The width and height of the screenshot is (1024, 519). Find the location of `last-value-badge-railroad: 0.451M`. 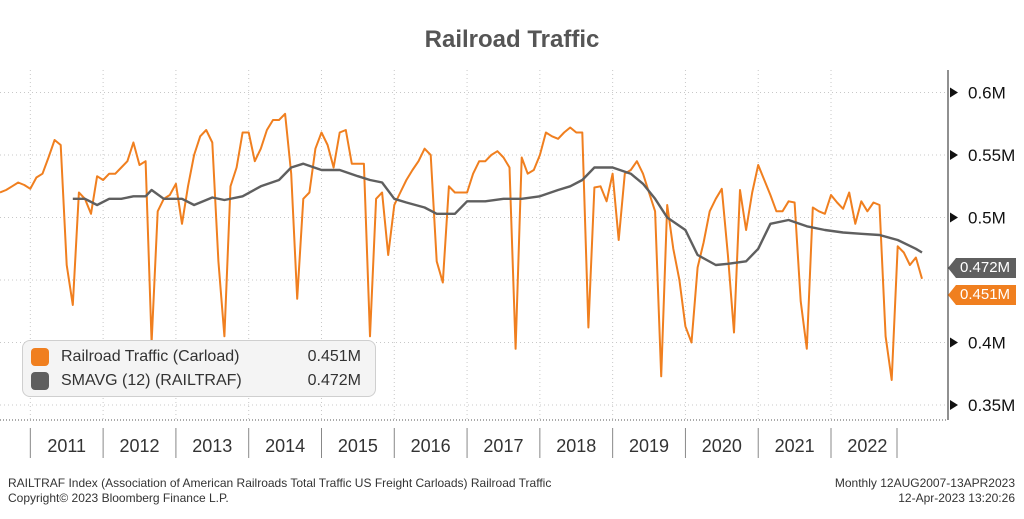

last-value-badge-railroad: 0.451M is located at coordinates (986, 295).